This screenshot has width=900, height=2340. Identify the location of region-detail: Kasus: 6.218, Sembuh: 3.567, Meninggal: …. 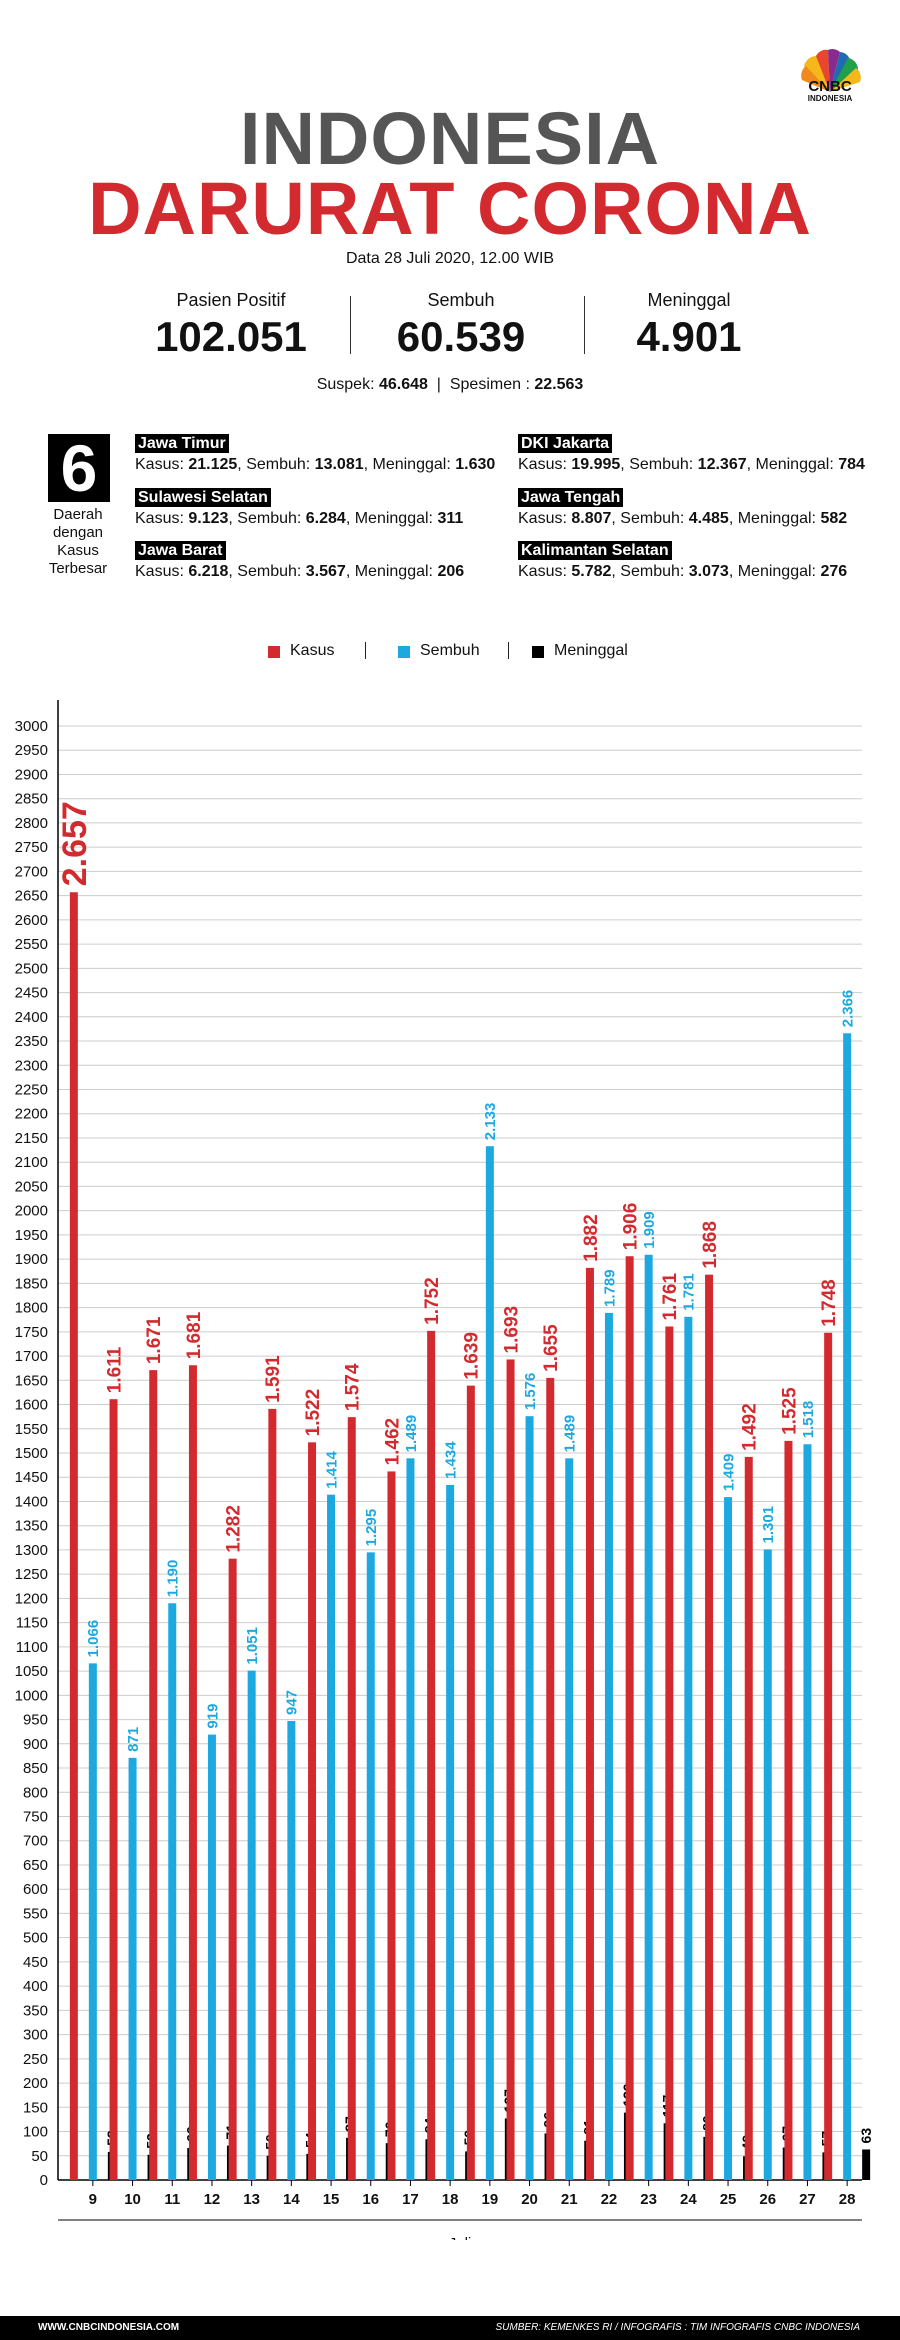
(299, 571).